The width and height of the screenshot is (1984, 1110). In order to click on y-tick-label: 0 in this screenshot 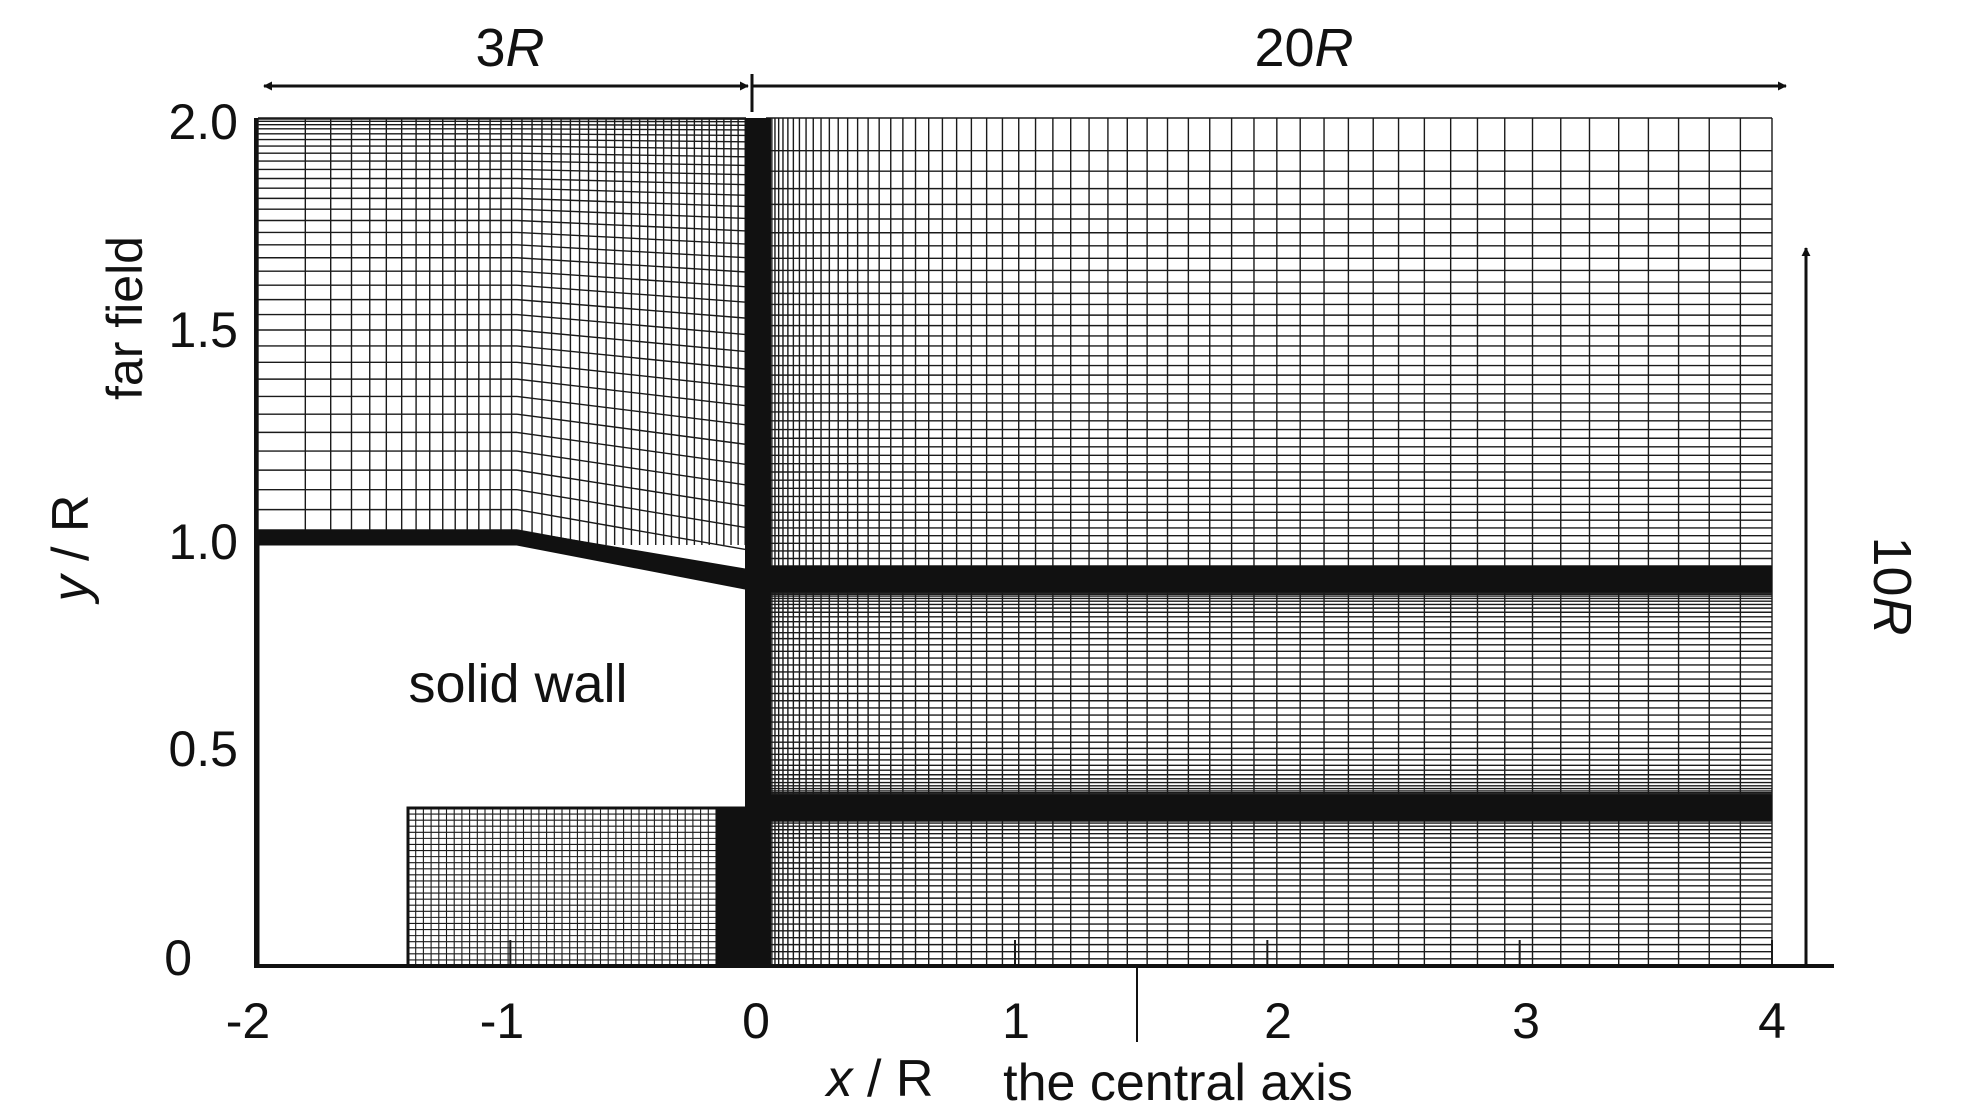, I will do `click(178, 958)`.